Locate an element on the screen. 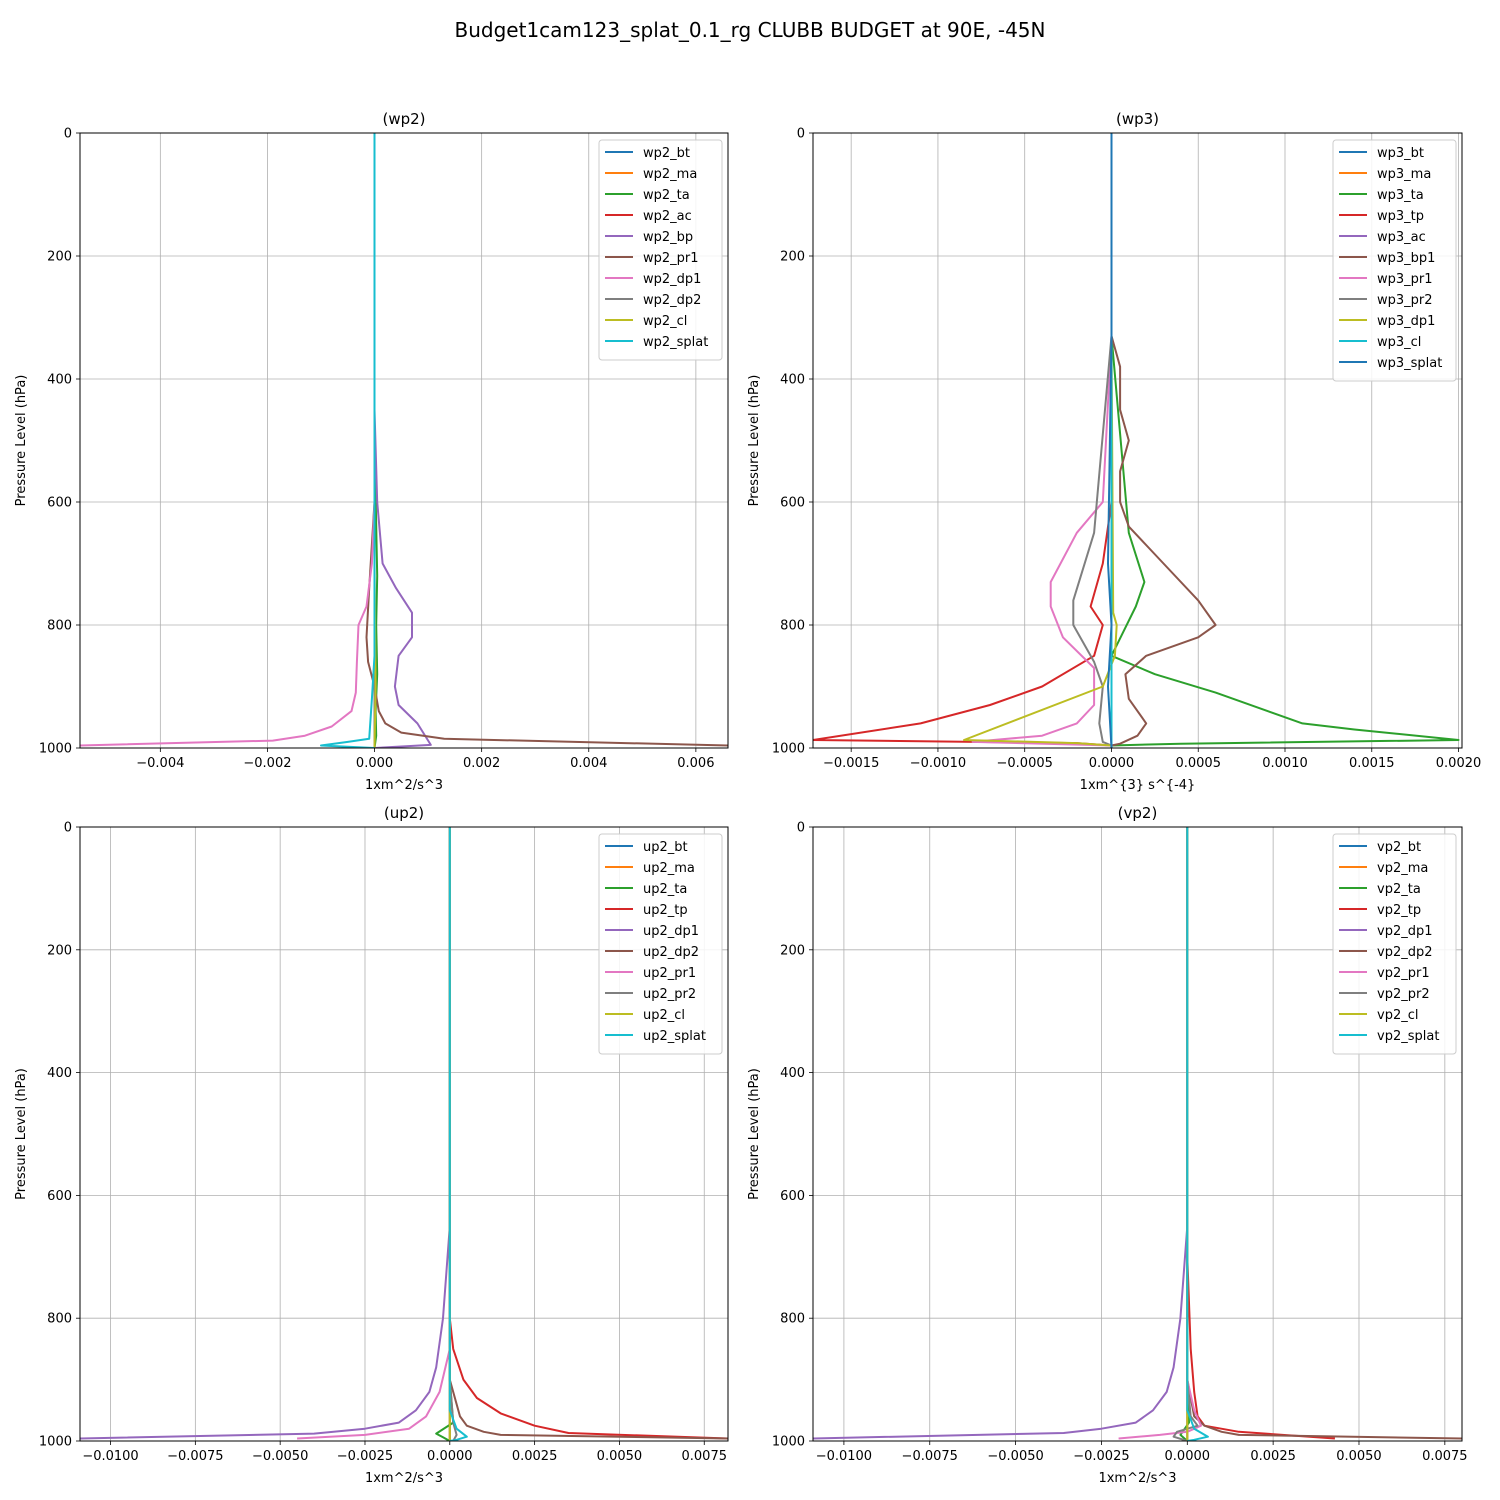 Image resolution: width=1500 pixels, height=1500 pixels. x-tick-label: −0.002 is located at coordinates (267, 763).